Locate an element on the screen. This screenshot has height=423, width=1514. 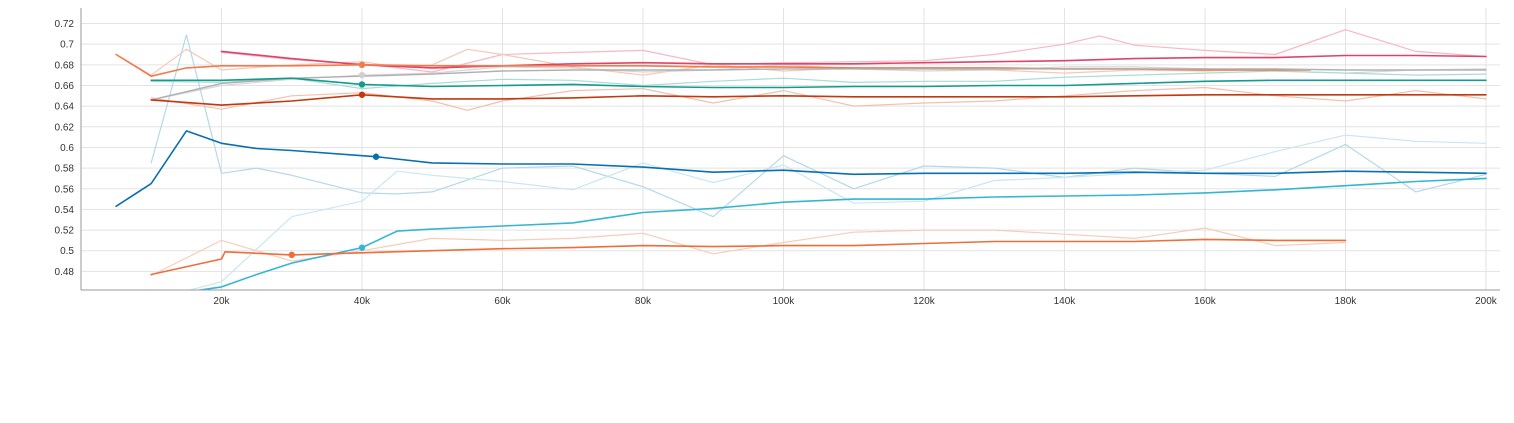
x-tick-label: 60k is located at coordinates (502, 301).